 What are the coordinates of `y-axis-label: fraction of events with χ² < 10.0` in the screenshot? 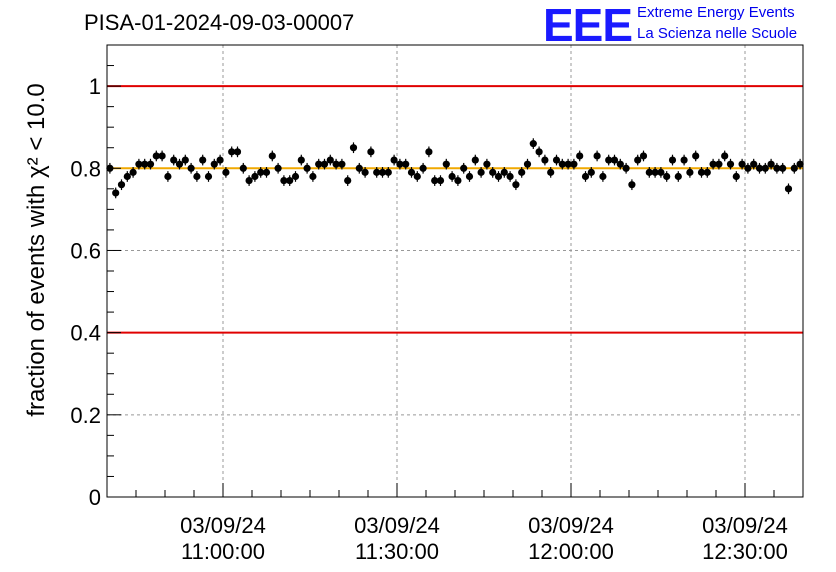 It's located at (36, 249).